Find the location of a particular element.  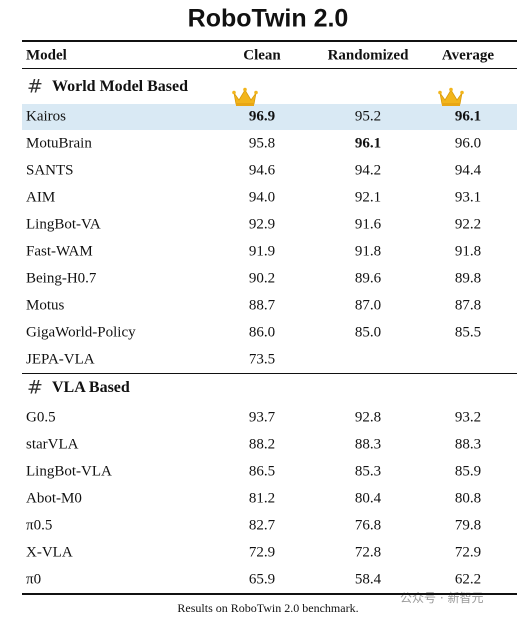

section-title: World Model Based is located at coordinates (120, 86).